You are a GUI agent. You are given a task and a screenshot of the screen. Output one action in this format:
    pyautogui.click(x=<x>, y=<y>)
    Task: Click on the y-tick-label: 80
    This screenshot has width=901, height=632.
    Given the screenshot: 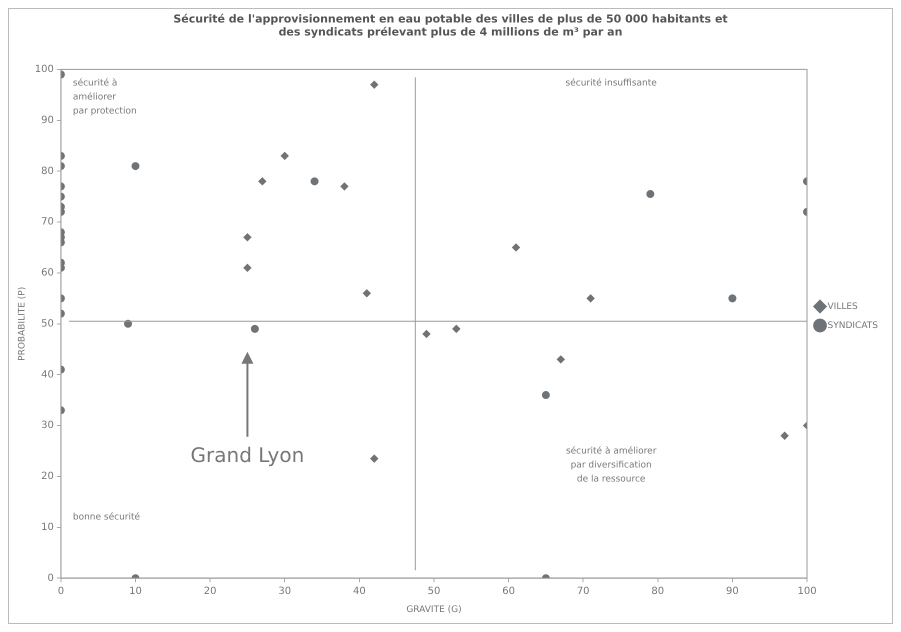 What is the action you would take?
    pyautogui.click(x=47, y=171)
    